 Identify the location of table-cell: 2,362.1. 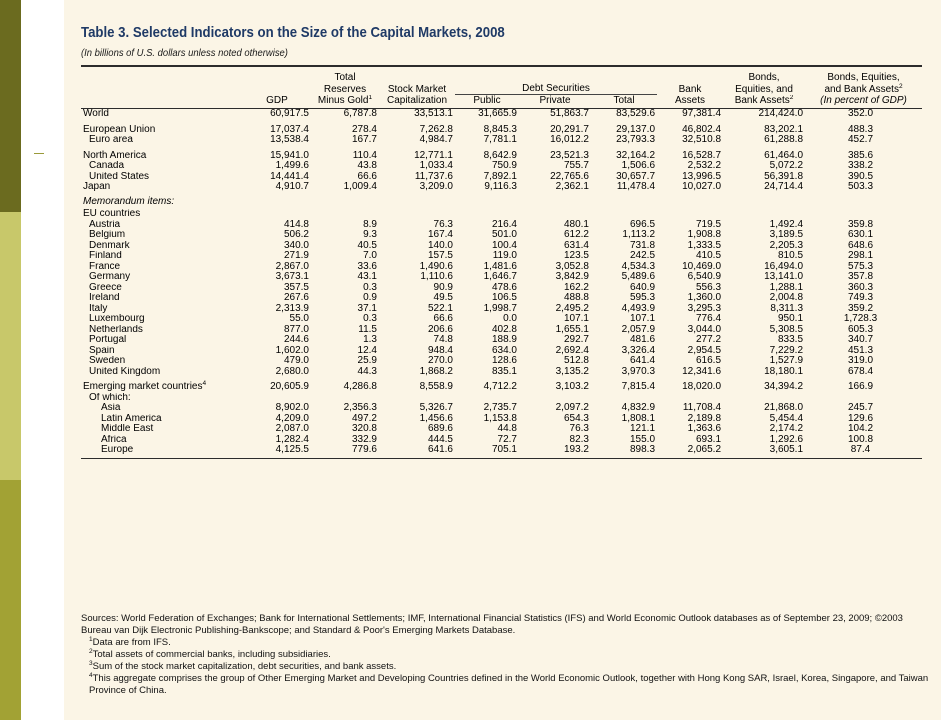
(572, 187).